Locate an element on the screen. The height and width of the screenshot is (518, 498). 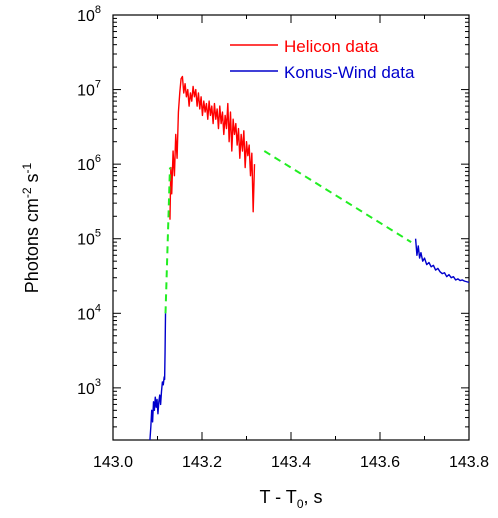
y-axis-label: Photons cm-2 s-1 is located at coordinates (31, 227).